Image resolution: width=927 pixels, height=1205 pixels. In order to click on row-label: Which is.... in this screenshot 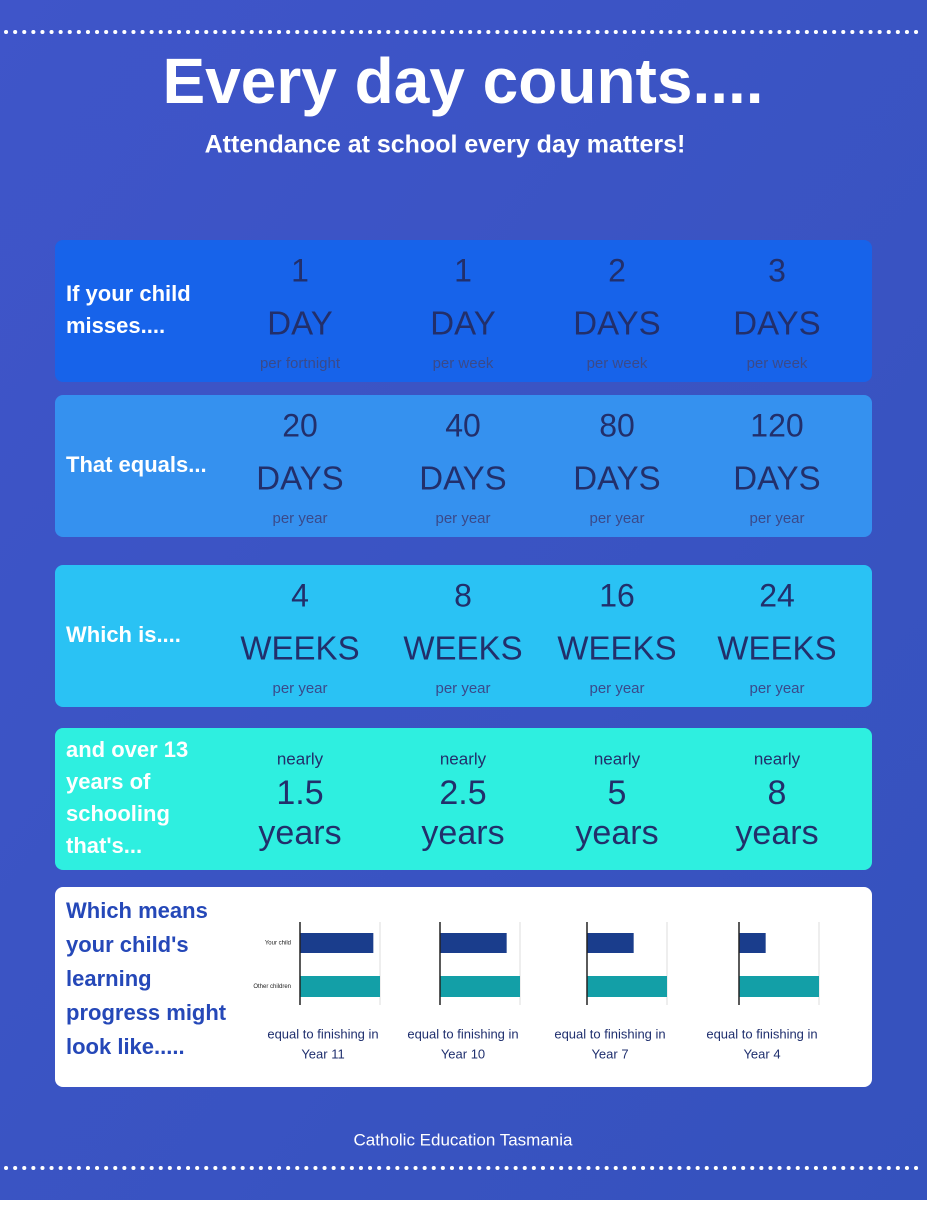, I will do `click(123, 634)`.